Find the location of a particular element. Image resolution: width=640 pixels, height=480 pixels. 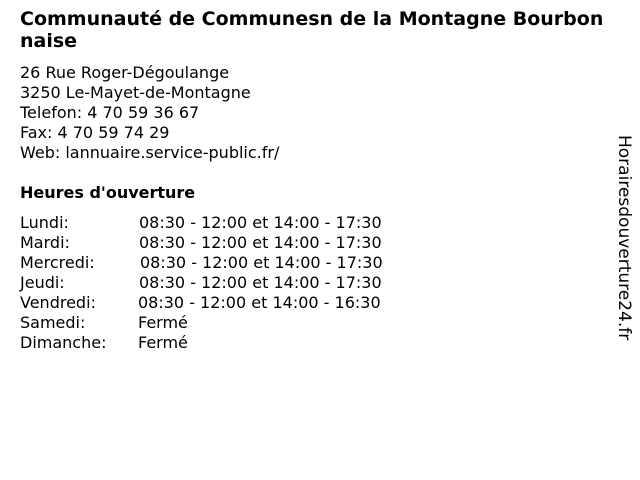

day-label: Dimanche: is located at coordinates (63, 342).